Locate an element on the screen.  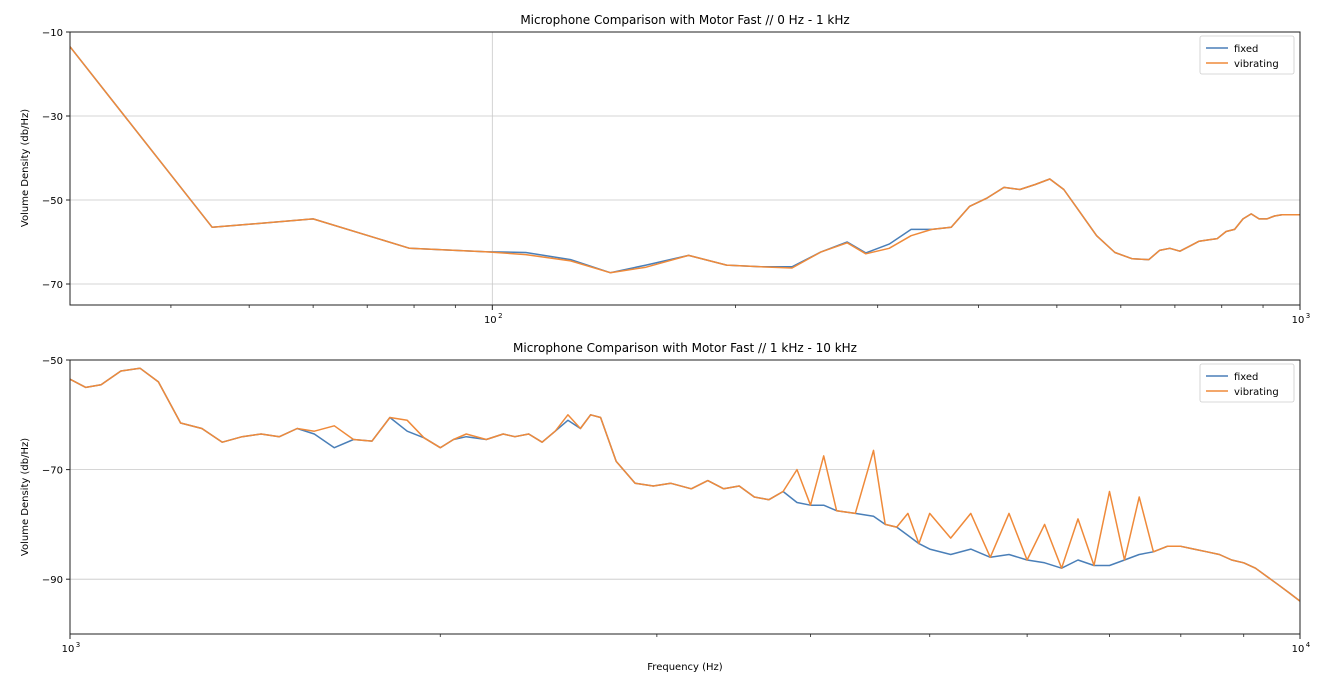
x-axis-label: Frequency (Hz) is located at coordinates (685, 667).